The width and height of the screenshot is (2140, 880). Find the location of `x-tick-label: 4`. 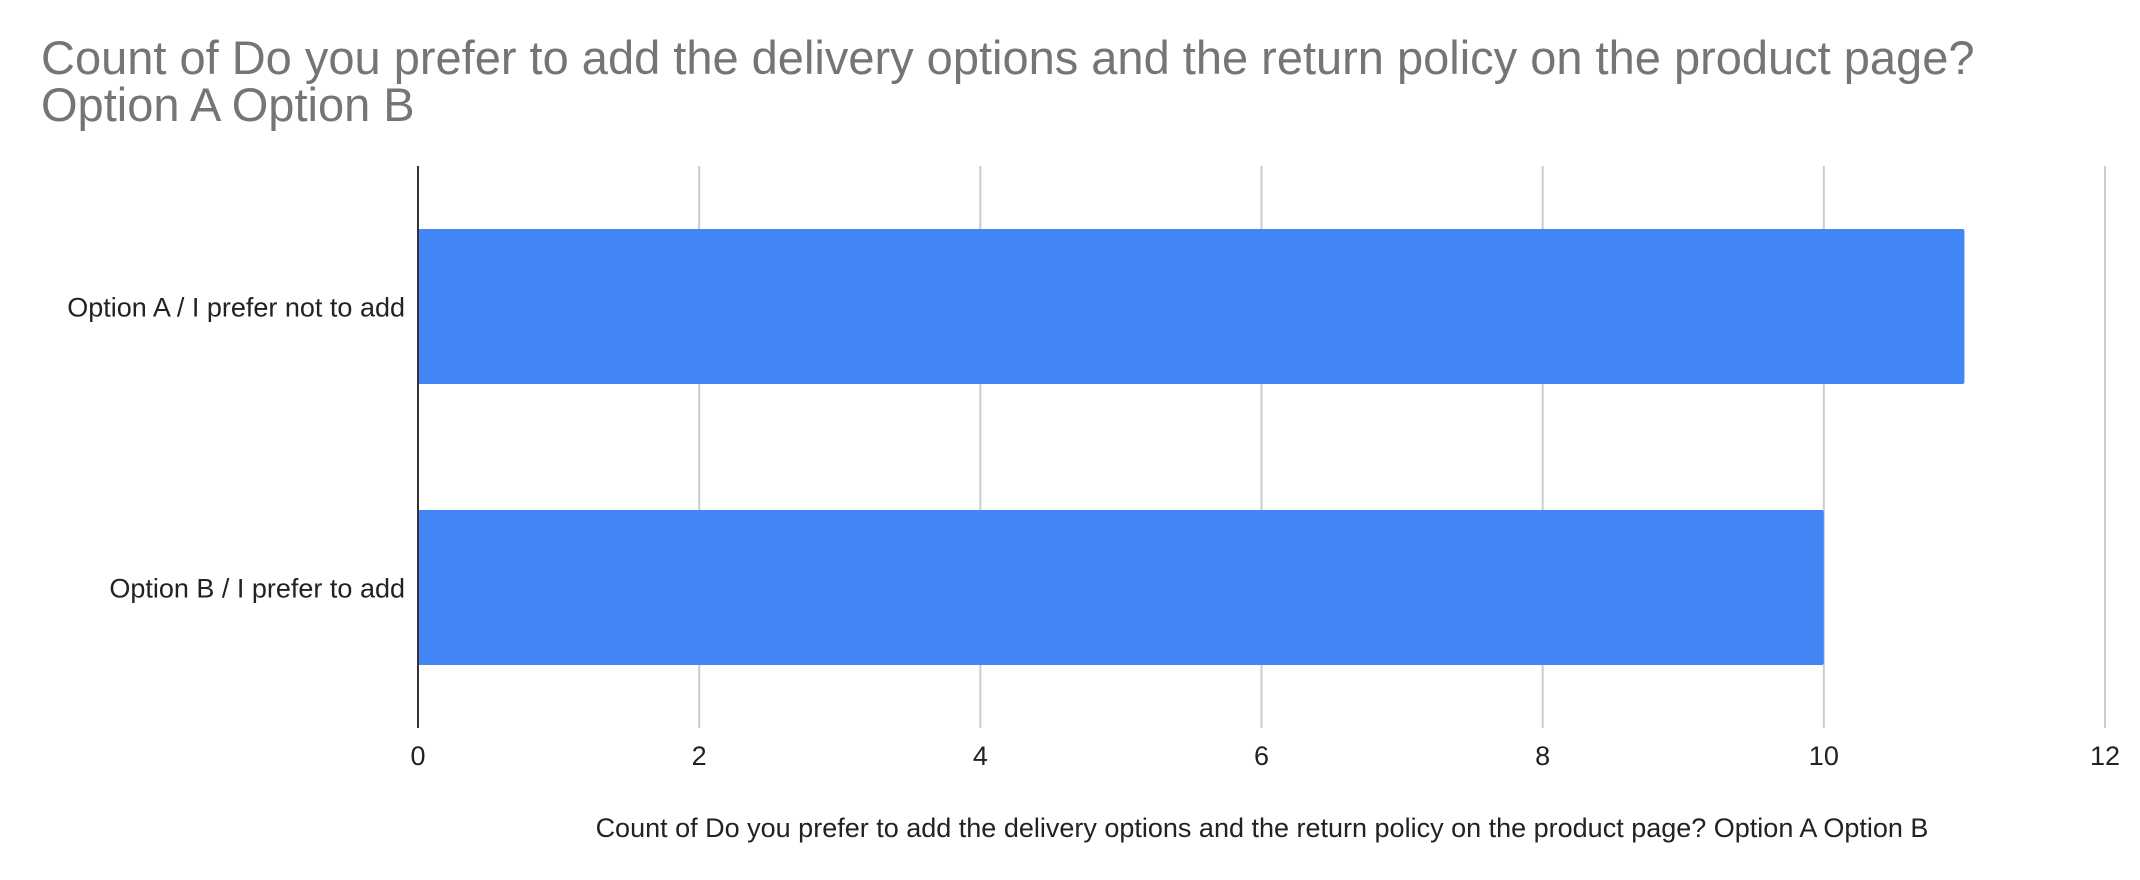

x-tick-label: 4 is located at coordinates (980, 756).